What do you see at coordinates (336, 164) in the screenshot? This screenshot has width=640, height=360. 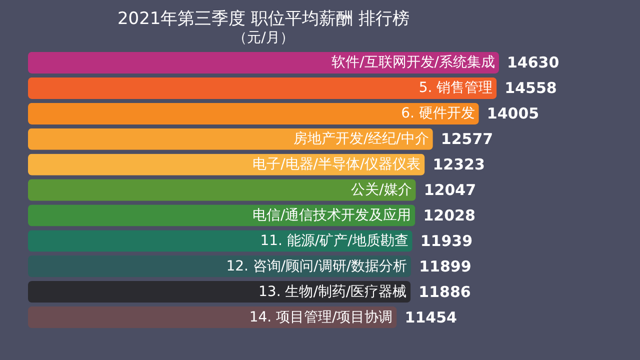 I see `y-tick-label: 电子/电器/半导体/仪器仪表` at bounding box center [336, 164].